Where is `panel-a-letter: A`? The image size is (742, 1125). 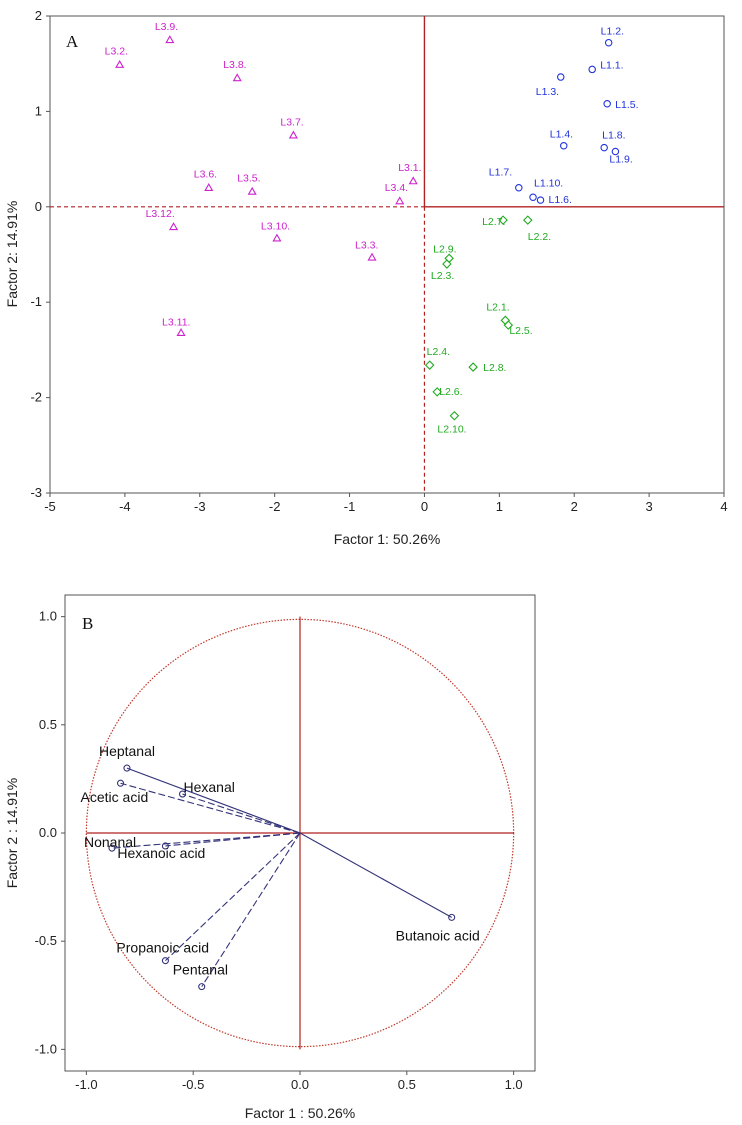 panel-a-letter: A is located at coordinates (72, 41).